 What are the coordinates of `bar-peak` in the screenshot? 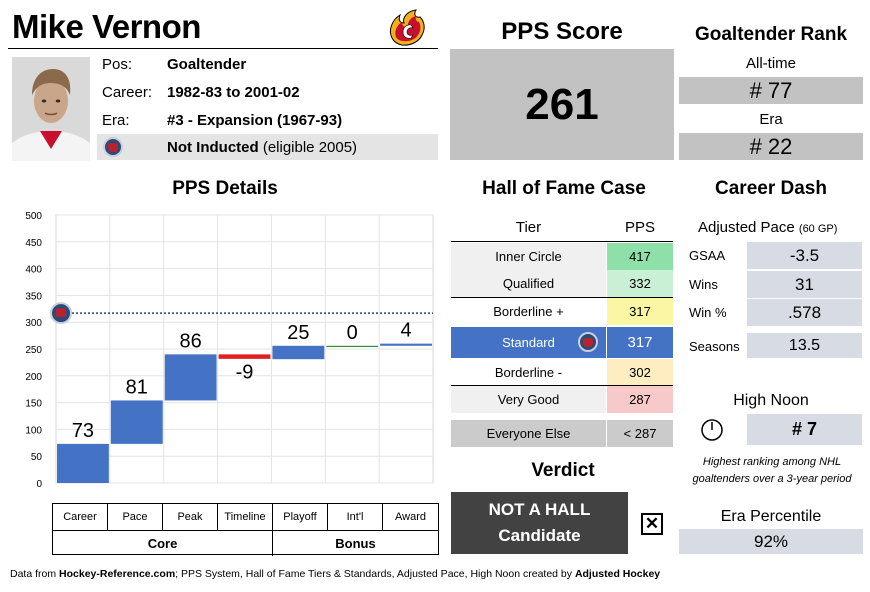 It's located at (190, 377).